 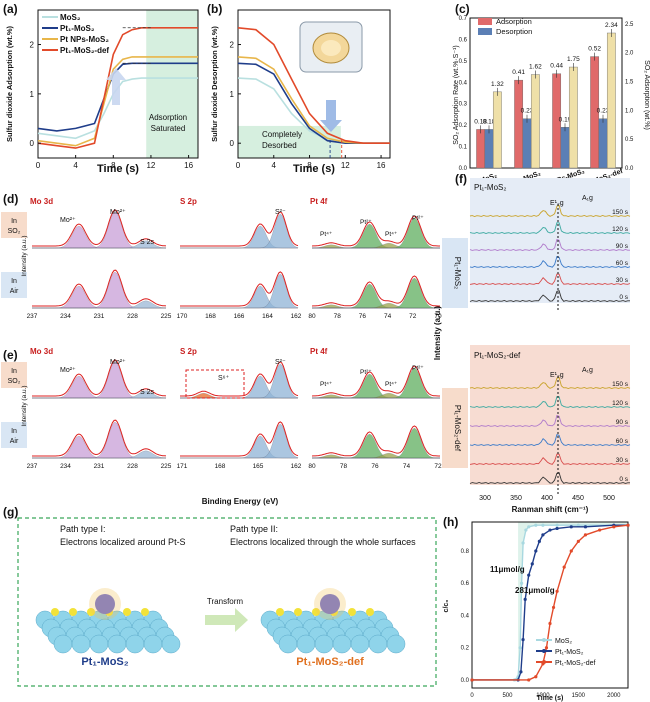 I want to click on y-tick-label-right: 2.0, so click(x=629, y=54).